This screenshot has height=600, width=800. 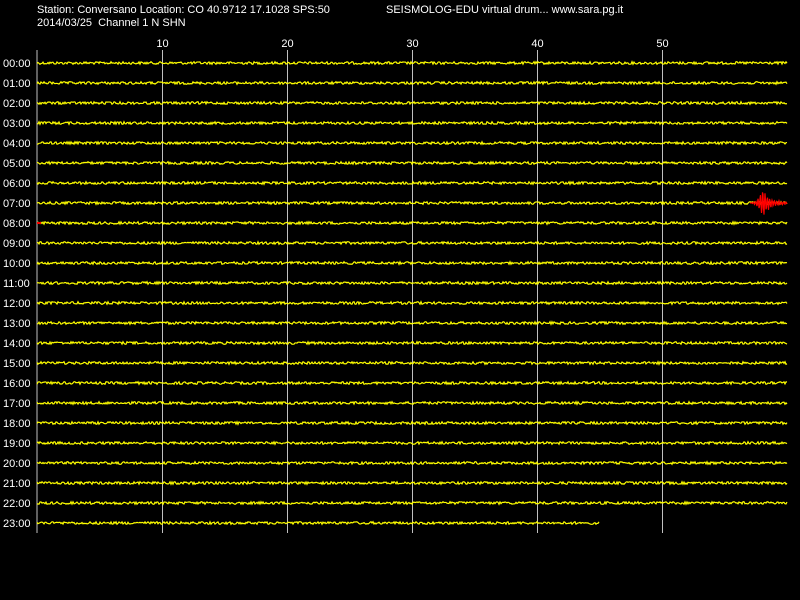 What do you see at coordinates (17, 484) in the screenshot?
I see `row-time-label: 21:00` at bounding box center [17, 484].